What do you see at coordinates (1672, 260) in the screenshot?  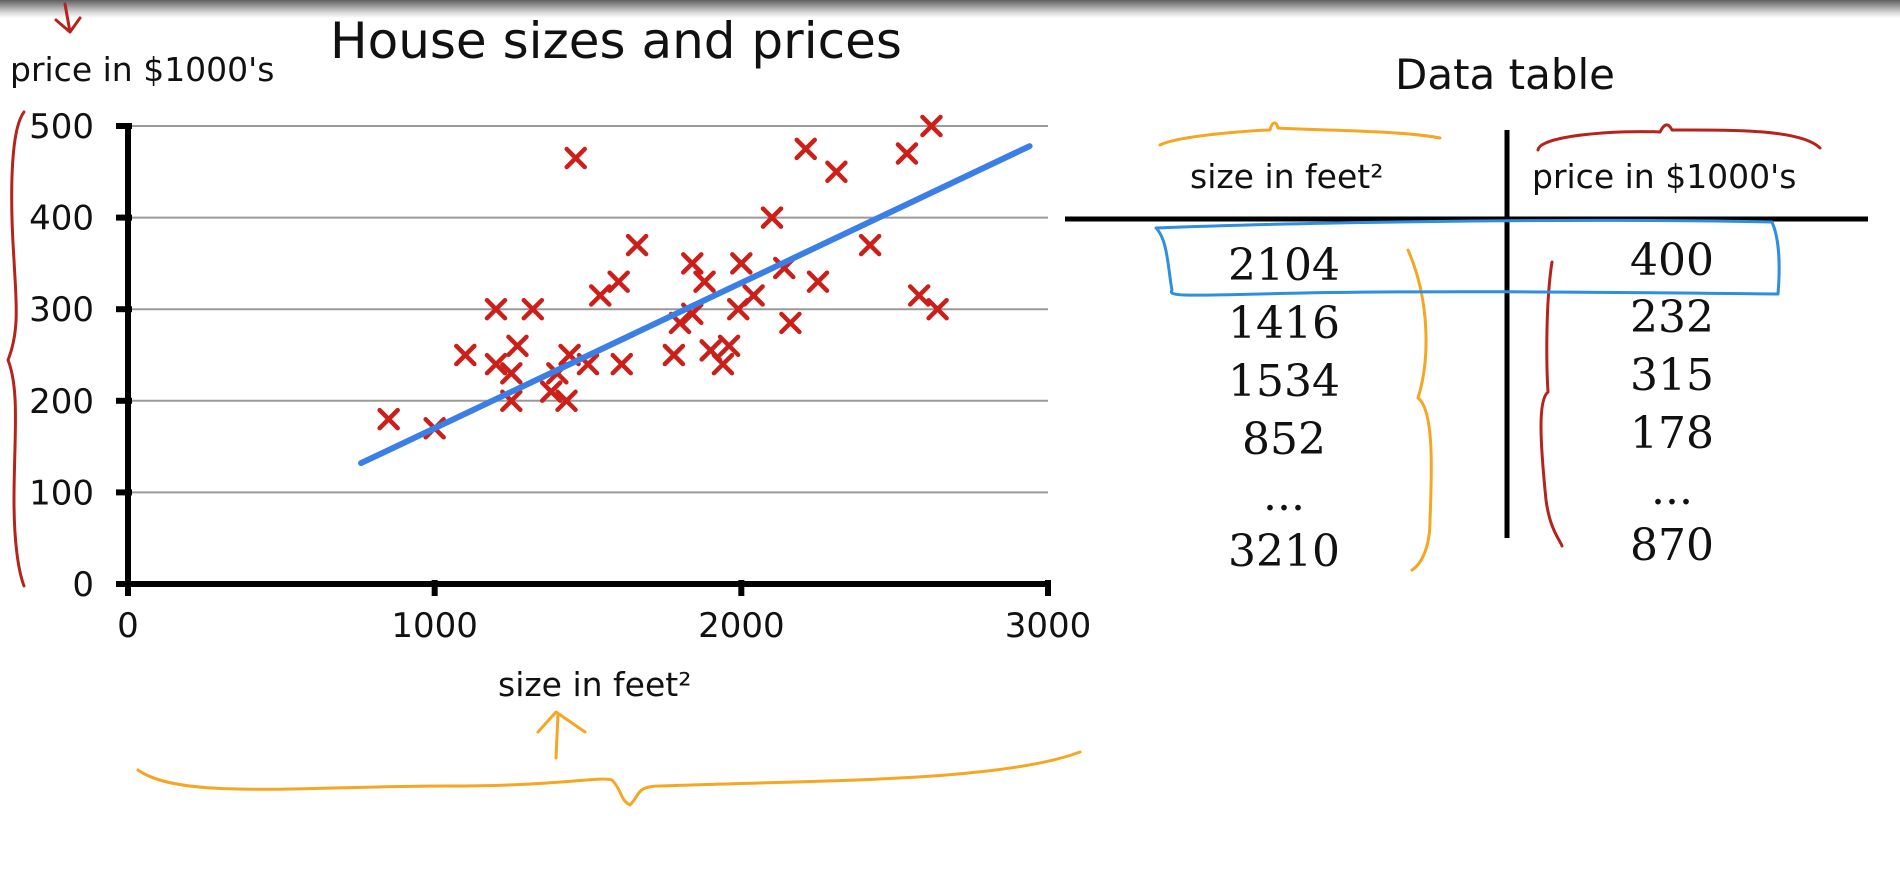 I see `table-cell-price: 400` at bounding box center [1672, 260].